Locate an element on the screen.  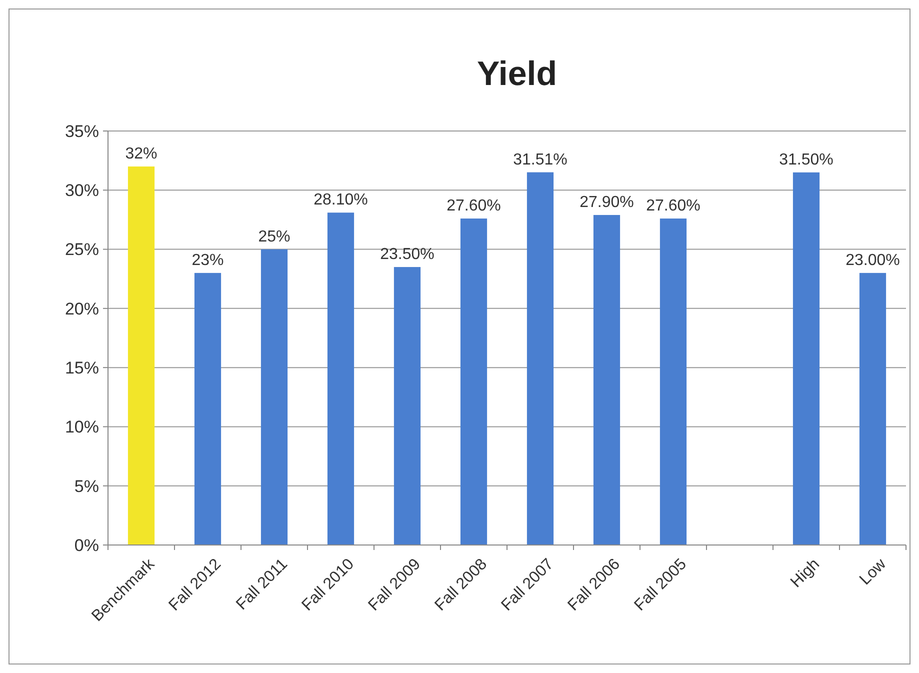
data-label: 25% is located at coordinates (274, 237).